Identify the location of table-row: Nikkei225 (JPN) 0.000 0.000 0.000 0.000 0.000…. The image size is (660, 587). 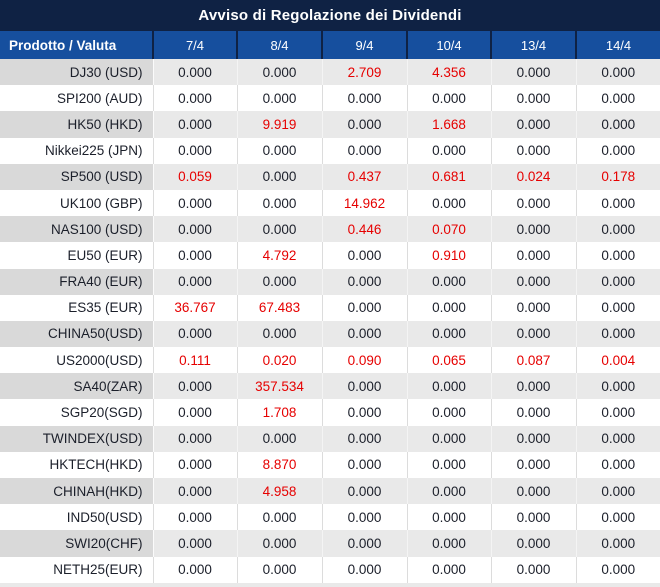
(330, 150).